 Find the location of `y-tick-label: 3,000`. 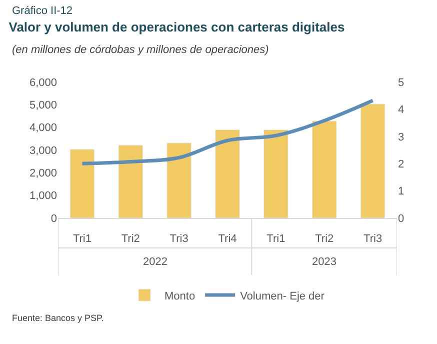

y-tick-label: 3,000 is located at coordinates (43, 150).